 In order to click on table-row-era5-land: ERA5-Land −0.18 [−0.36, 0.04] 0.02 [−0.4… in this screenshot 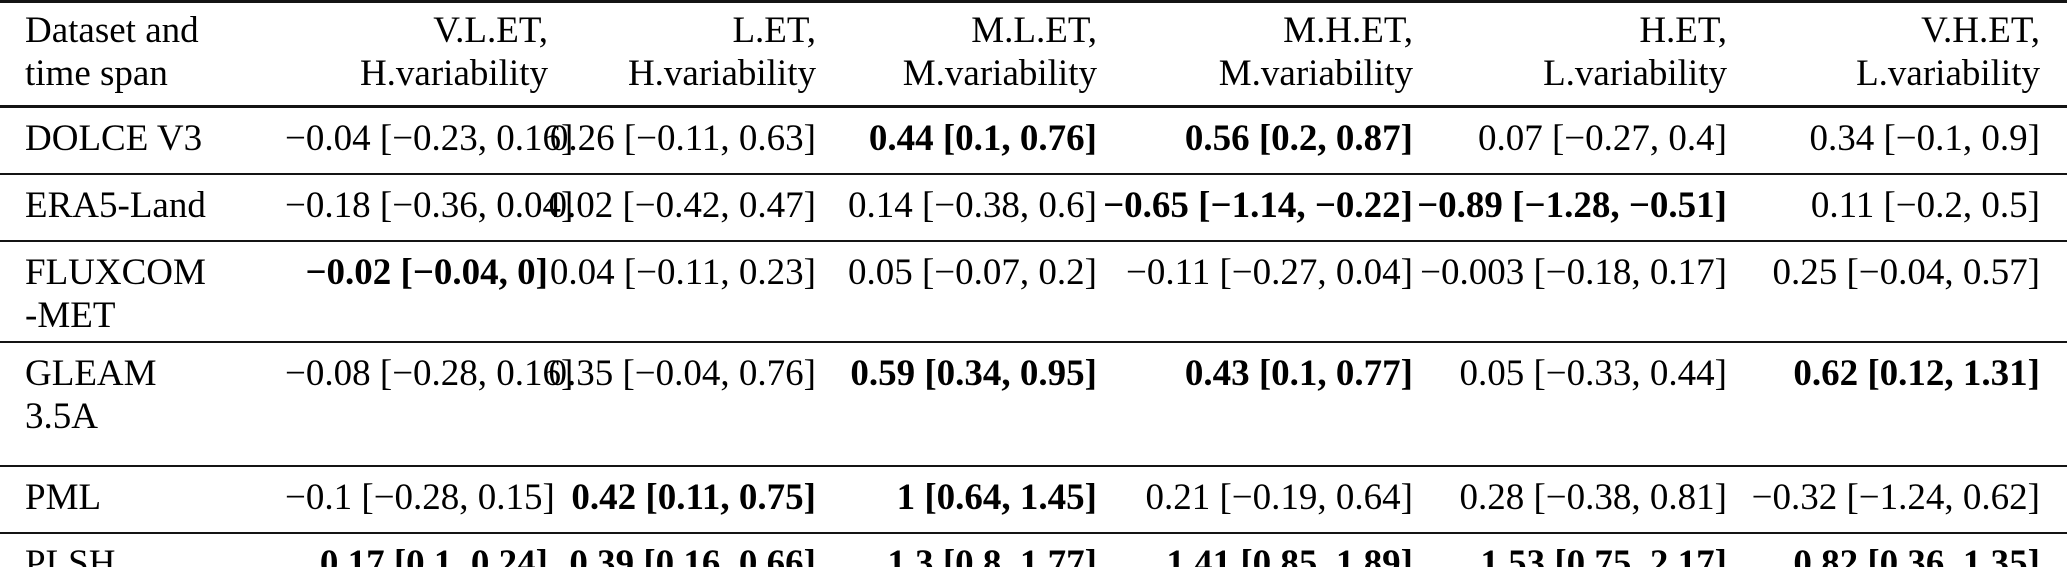, I will do `click(1033, 207)`.